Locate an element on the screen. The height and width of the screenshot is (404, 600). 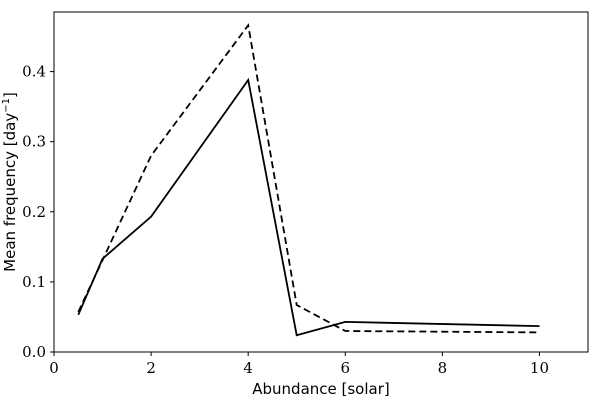
x-tick-label: 8 is located at coordinates (443, 368).